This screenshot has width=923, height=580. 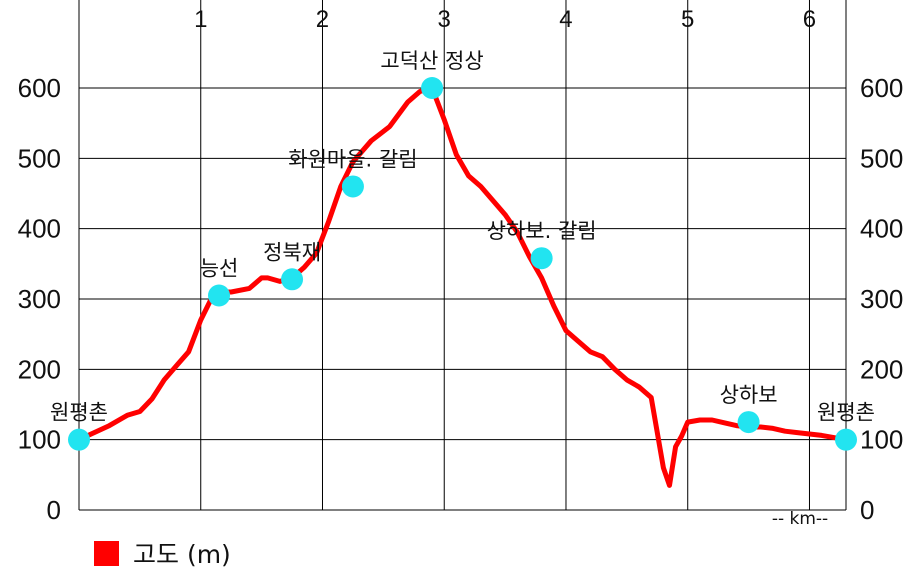 I want to click on waypoint-label: 고덕산 정상, so click(x=431, y=61).